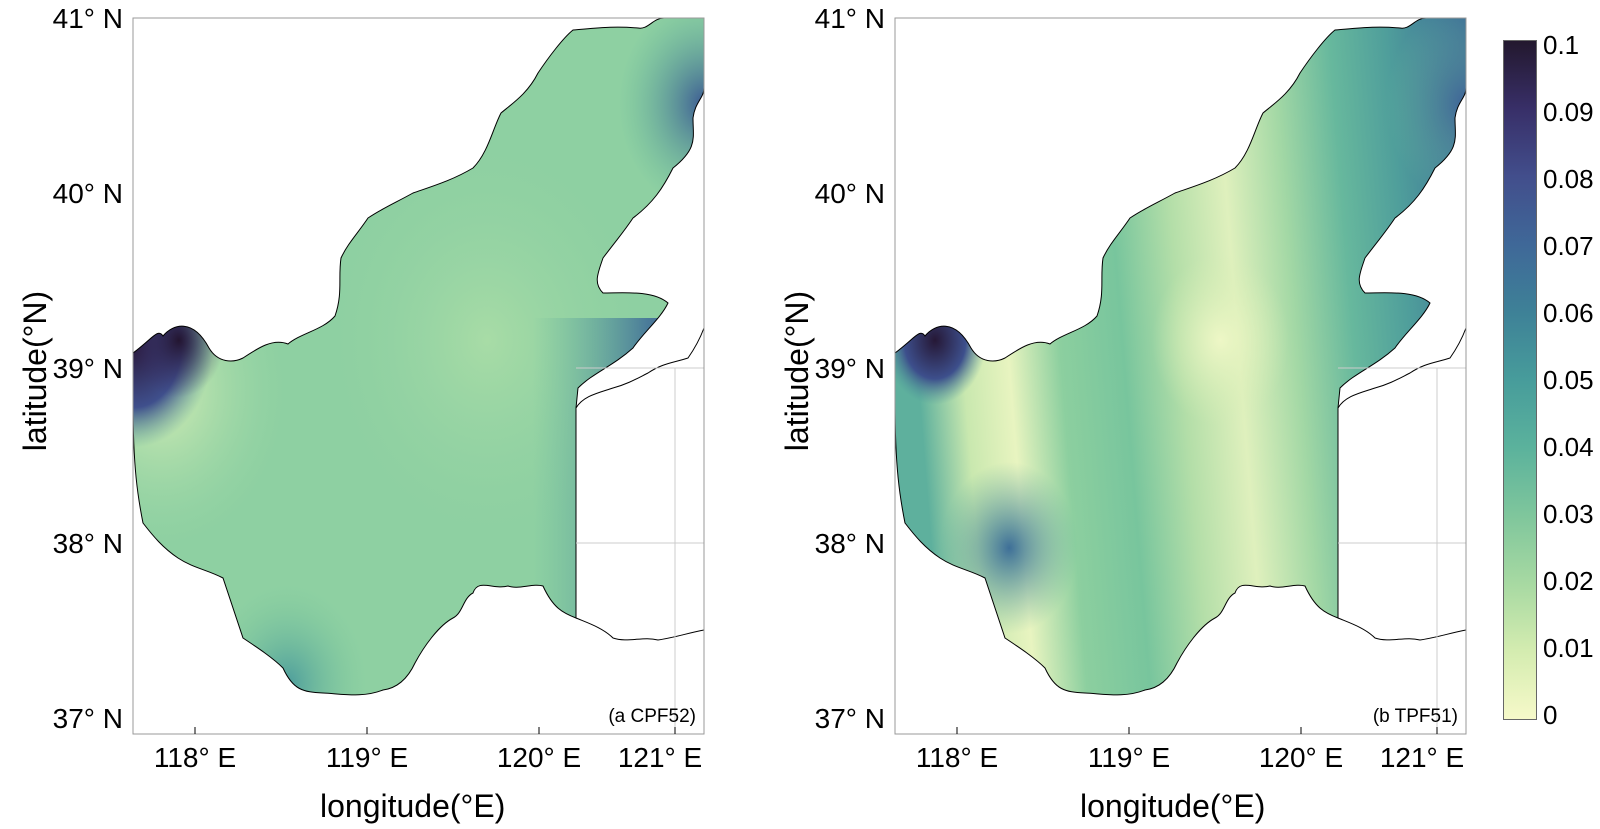 This screenshot has height=829, width=1600. Describe the element at coordinates (1568, 447) in the screenshot. I see `colorbar-label-0.04: 0.04` at that location.